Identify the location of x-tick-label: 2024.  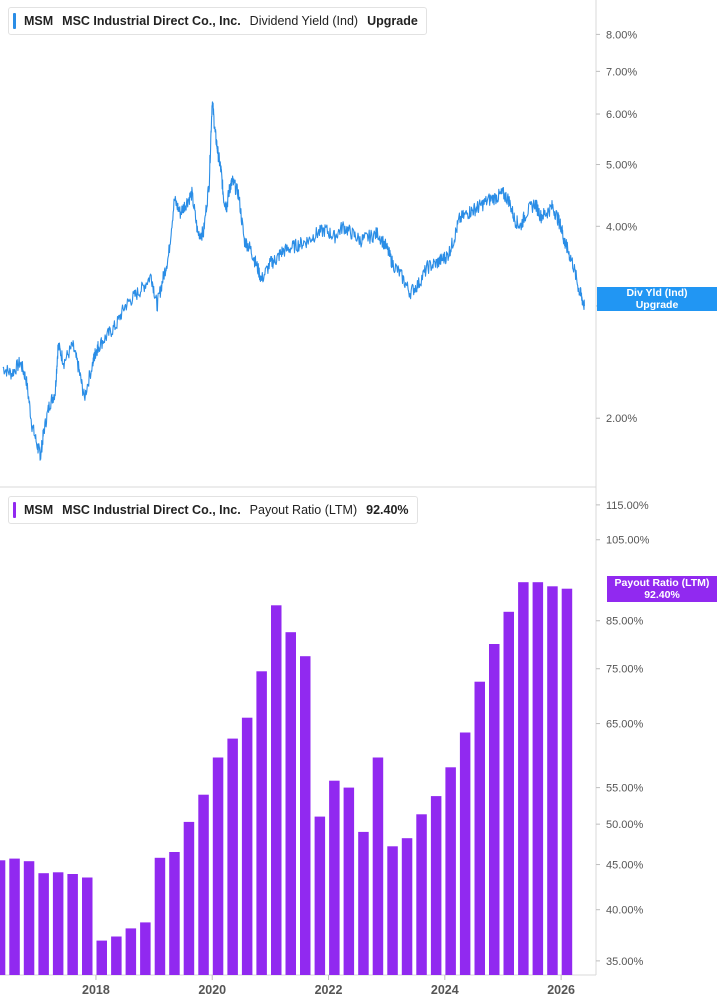
(445, 990).